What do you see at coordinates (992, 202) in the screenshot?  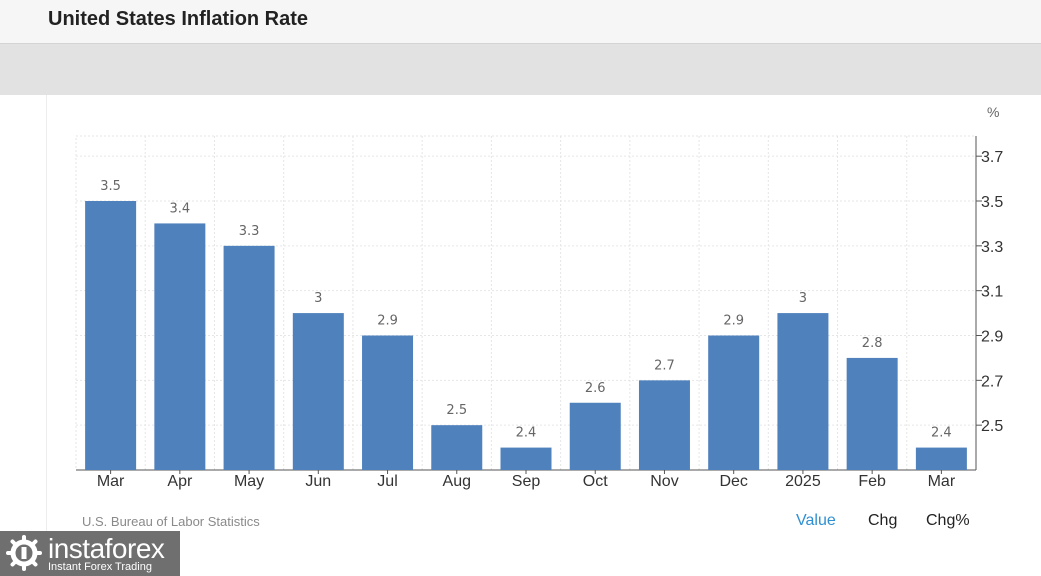 I see `y-tick-label: 3.5` at bounding box center [992, 202].